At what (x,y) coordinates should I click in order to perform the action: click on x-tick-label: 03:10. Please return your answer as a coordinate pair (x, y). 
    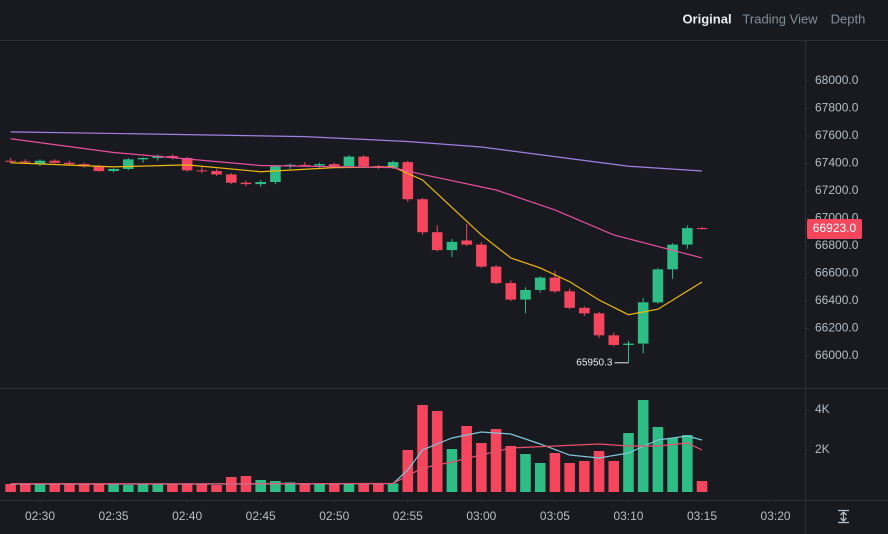
    Looking at the image, I should click on (628, 516).